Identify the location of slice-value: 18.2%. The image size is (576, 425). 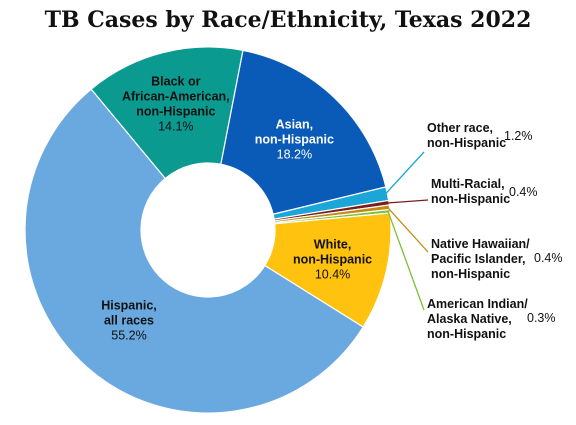
(294, 155).